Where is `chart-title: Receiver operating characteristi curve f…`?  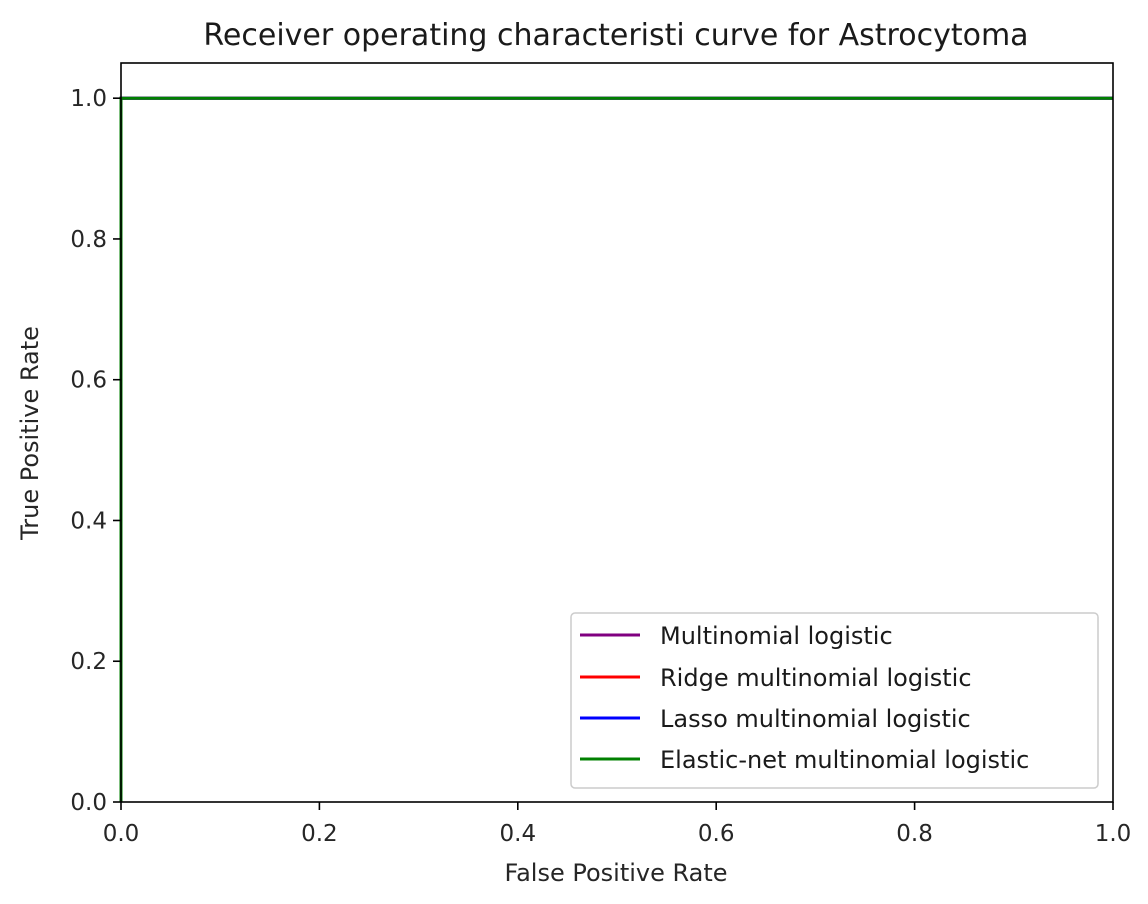 chart-title: Receiver operating characteristi curve f… is located at coordinates (615, 35).